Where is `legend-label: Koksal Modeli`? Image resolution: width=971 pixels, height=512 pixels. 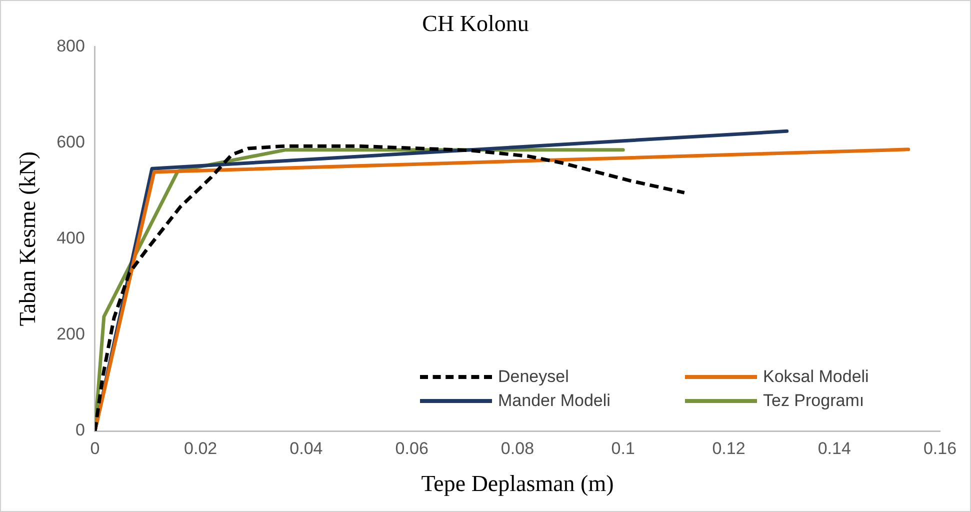
legend-label: Koksal Modeli is located at coordinates (816, 377).